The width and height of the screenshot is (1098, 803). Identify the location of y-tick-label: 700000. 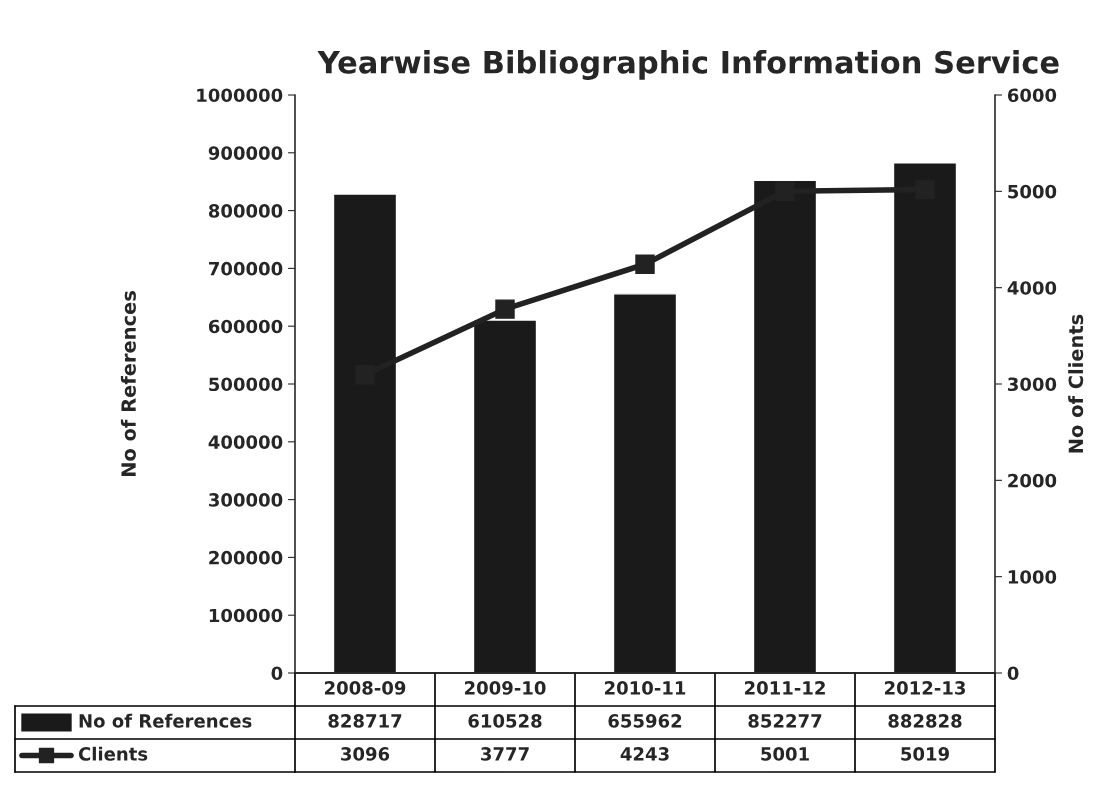
(246, 268).